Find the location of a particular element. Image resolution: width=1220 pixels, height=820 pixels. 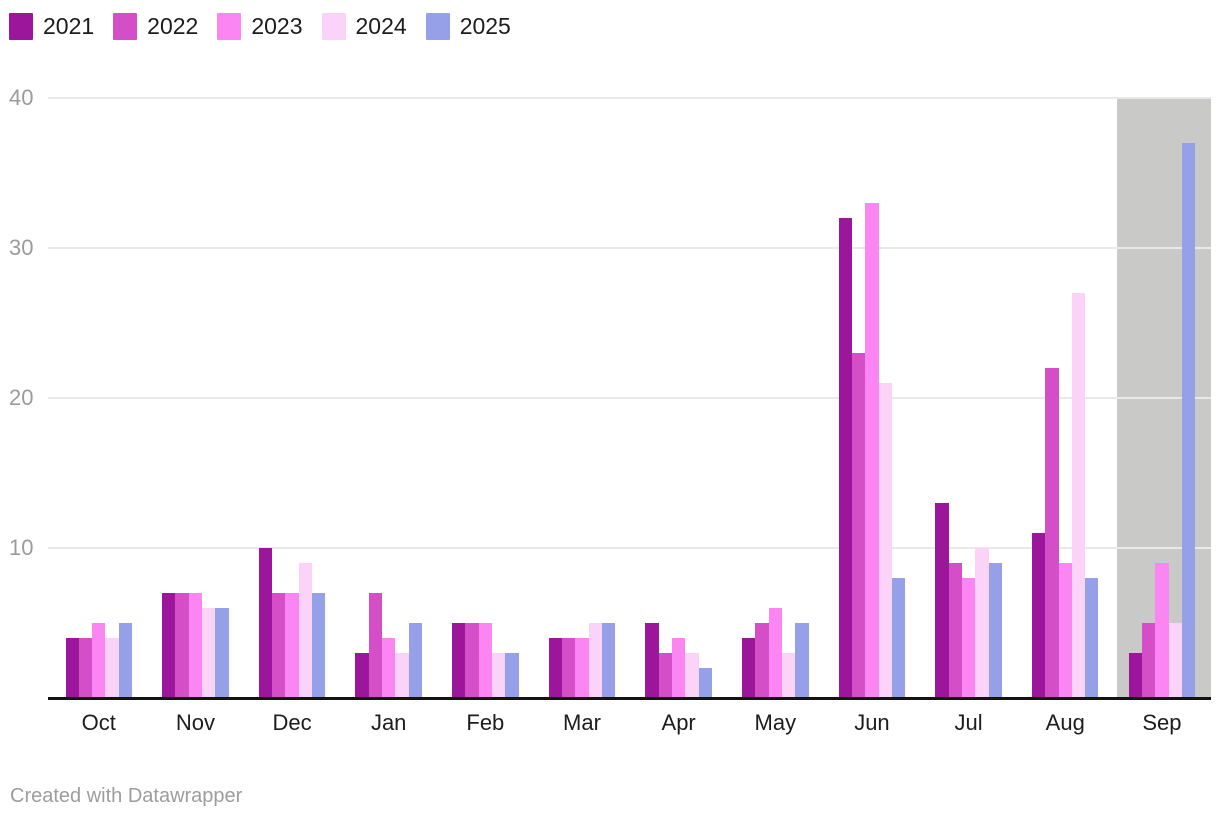

bar-2021-Jul is located at coordinates (942, 600).